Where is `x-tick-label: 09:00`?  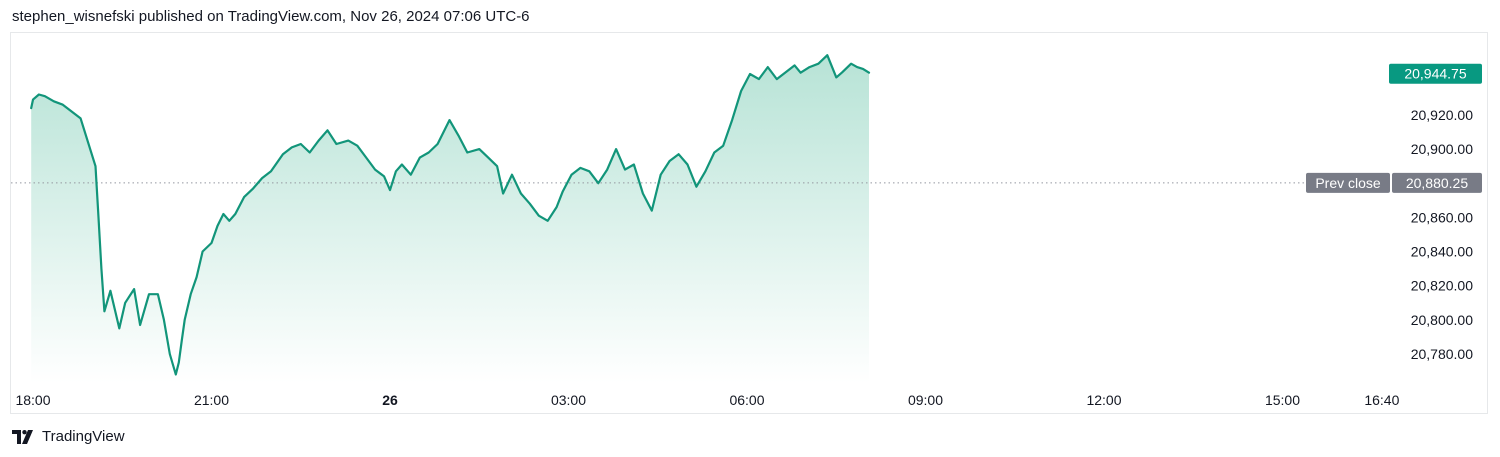 x-tick-label: 09:00 is located at coordinates (925, 400).